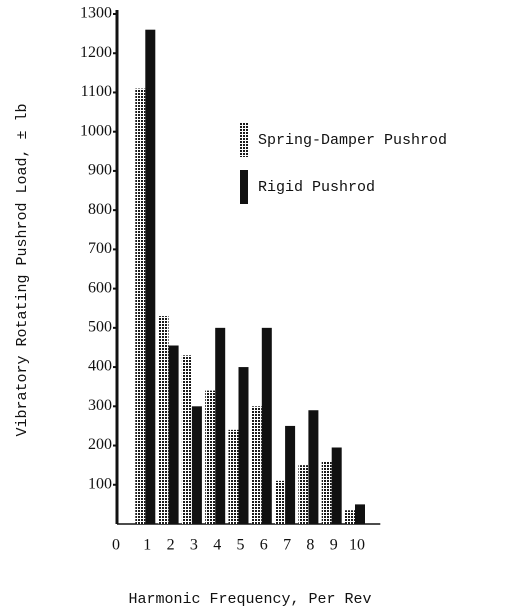 The width and height of the screenshot is (523, 607). Describe the element at coordinates (100, 209) in the screenshot. I see `y-tick-label: 800` at that location.